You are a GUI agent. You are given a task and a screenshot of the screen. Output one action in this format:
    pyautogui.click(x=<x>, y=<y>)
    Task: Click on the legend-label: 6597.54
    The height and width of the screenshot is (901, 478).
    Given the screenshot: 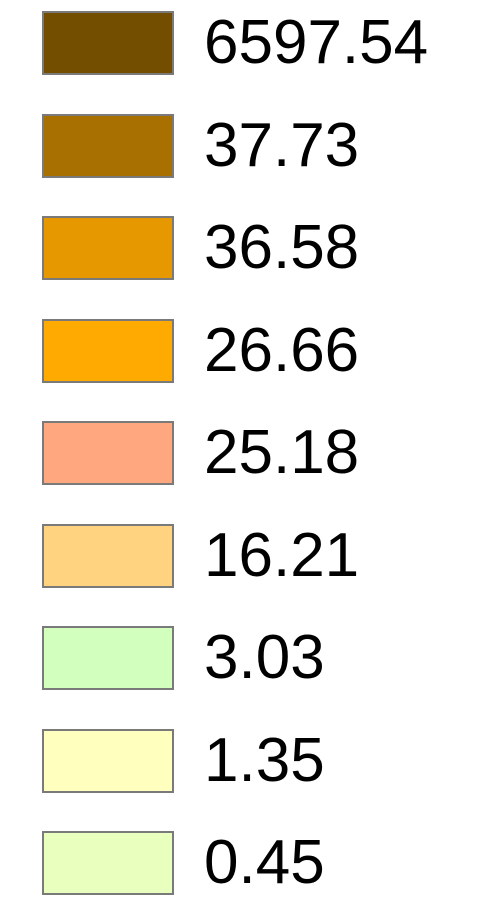 What is the action you would take?
    pyautogui.click(x=316, y=42)
    